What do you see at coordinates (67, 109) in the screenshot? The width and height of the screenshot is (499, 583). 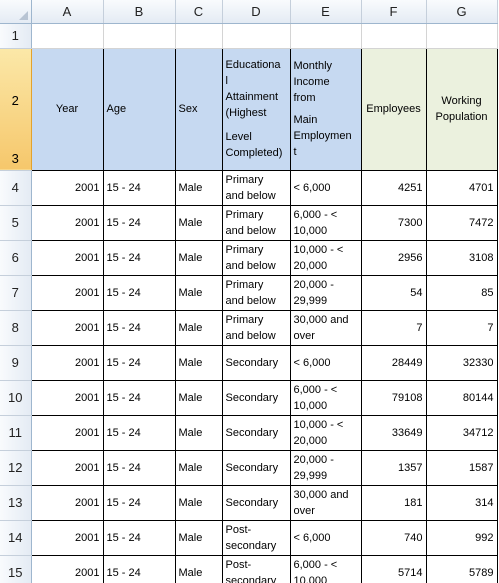 I see `header-year: Year` at bounding box center [67, 109].